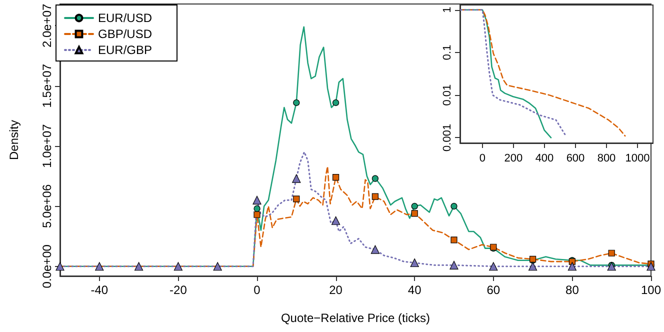 This screenshot has width=664, height=332. What do you see at coordinates (14, 140) in the screenshot?
I see `y-axis-title: Density` at bounding box center [14, 140].